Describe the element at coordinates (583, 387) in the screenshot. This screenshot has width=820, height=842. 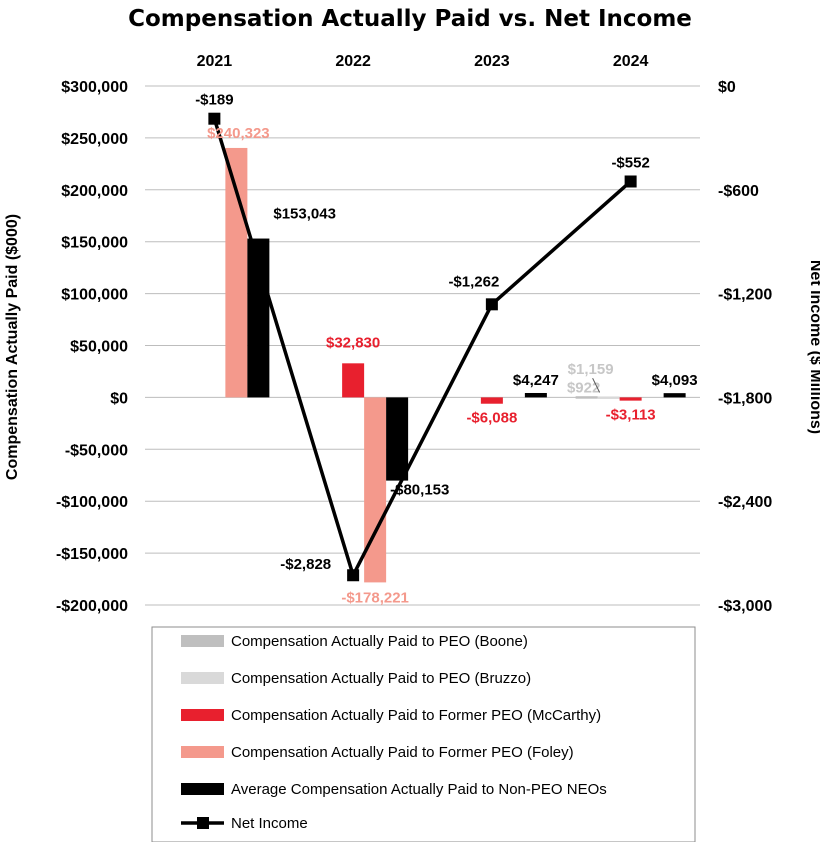
I see `data-label: $922` at that location.